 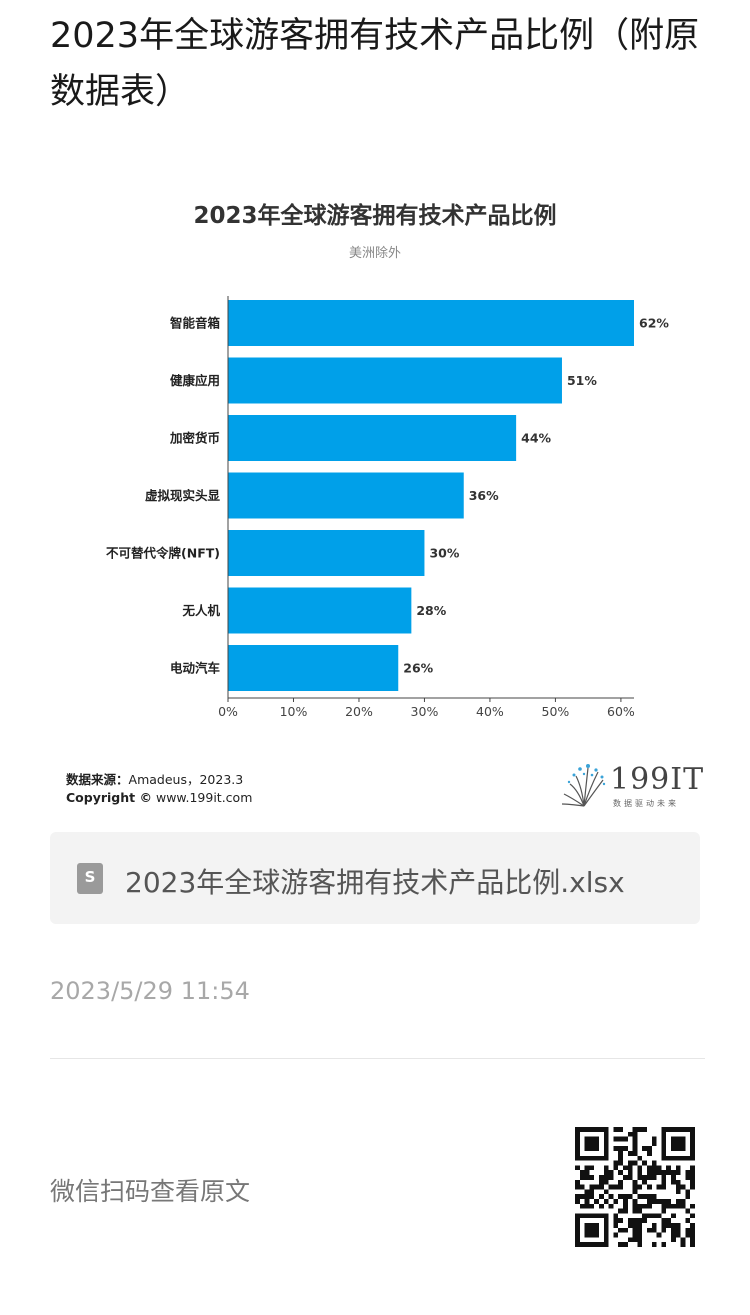 I want to click on brand-logo: 199IT 数据驱动未来, so click(x=630, y=785).